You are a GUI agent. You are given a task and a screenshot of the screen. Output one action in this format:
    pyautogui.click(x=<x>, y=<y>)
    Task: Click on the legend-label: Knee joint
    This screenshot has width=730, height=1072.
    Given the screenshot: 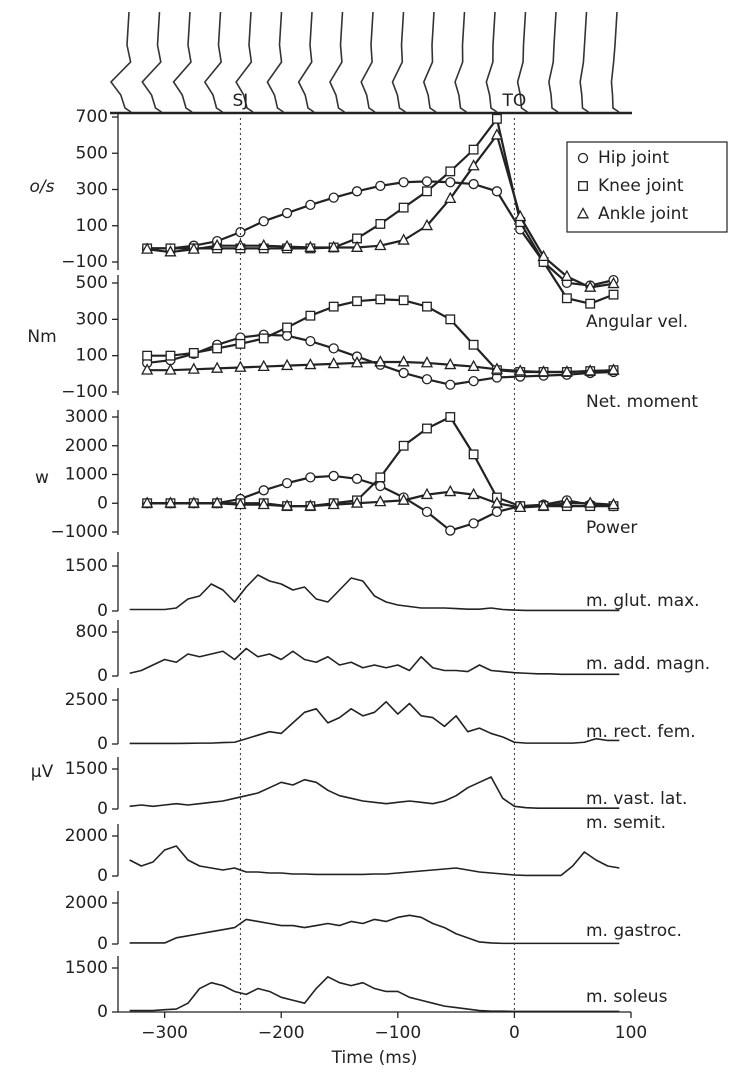 What is the action you would take?
    pyautogui.click(x=641, y=186)
    